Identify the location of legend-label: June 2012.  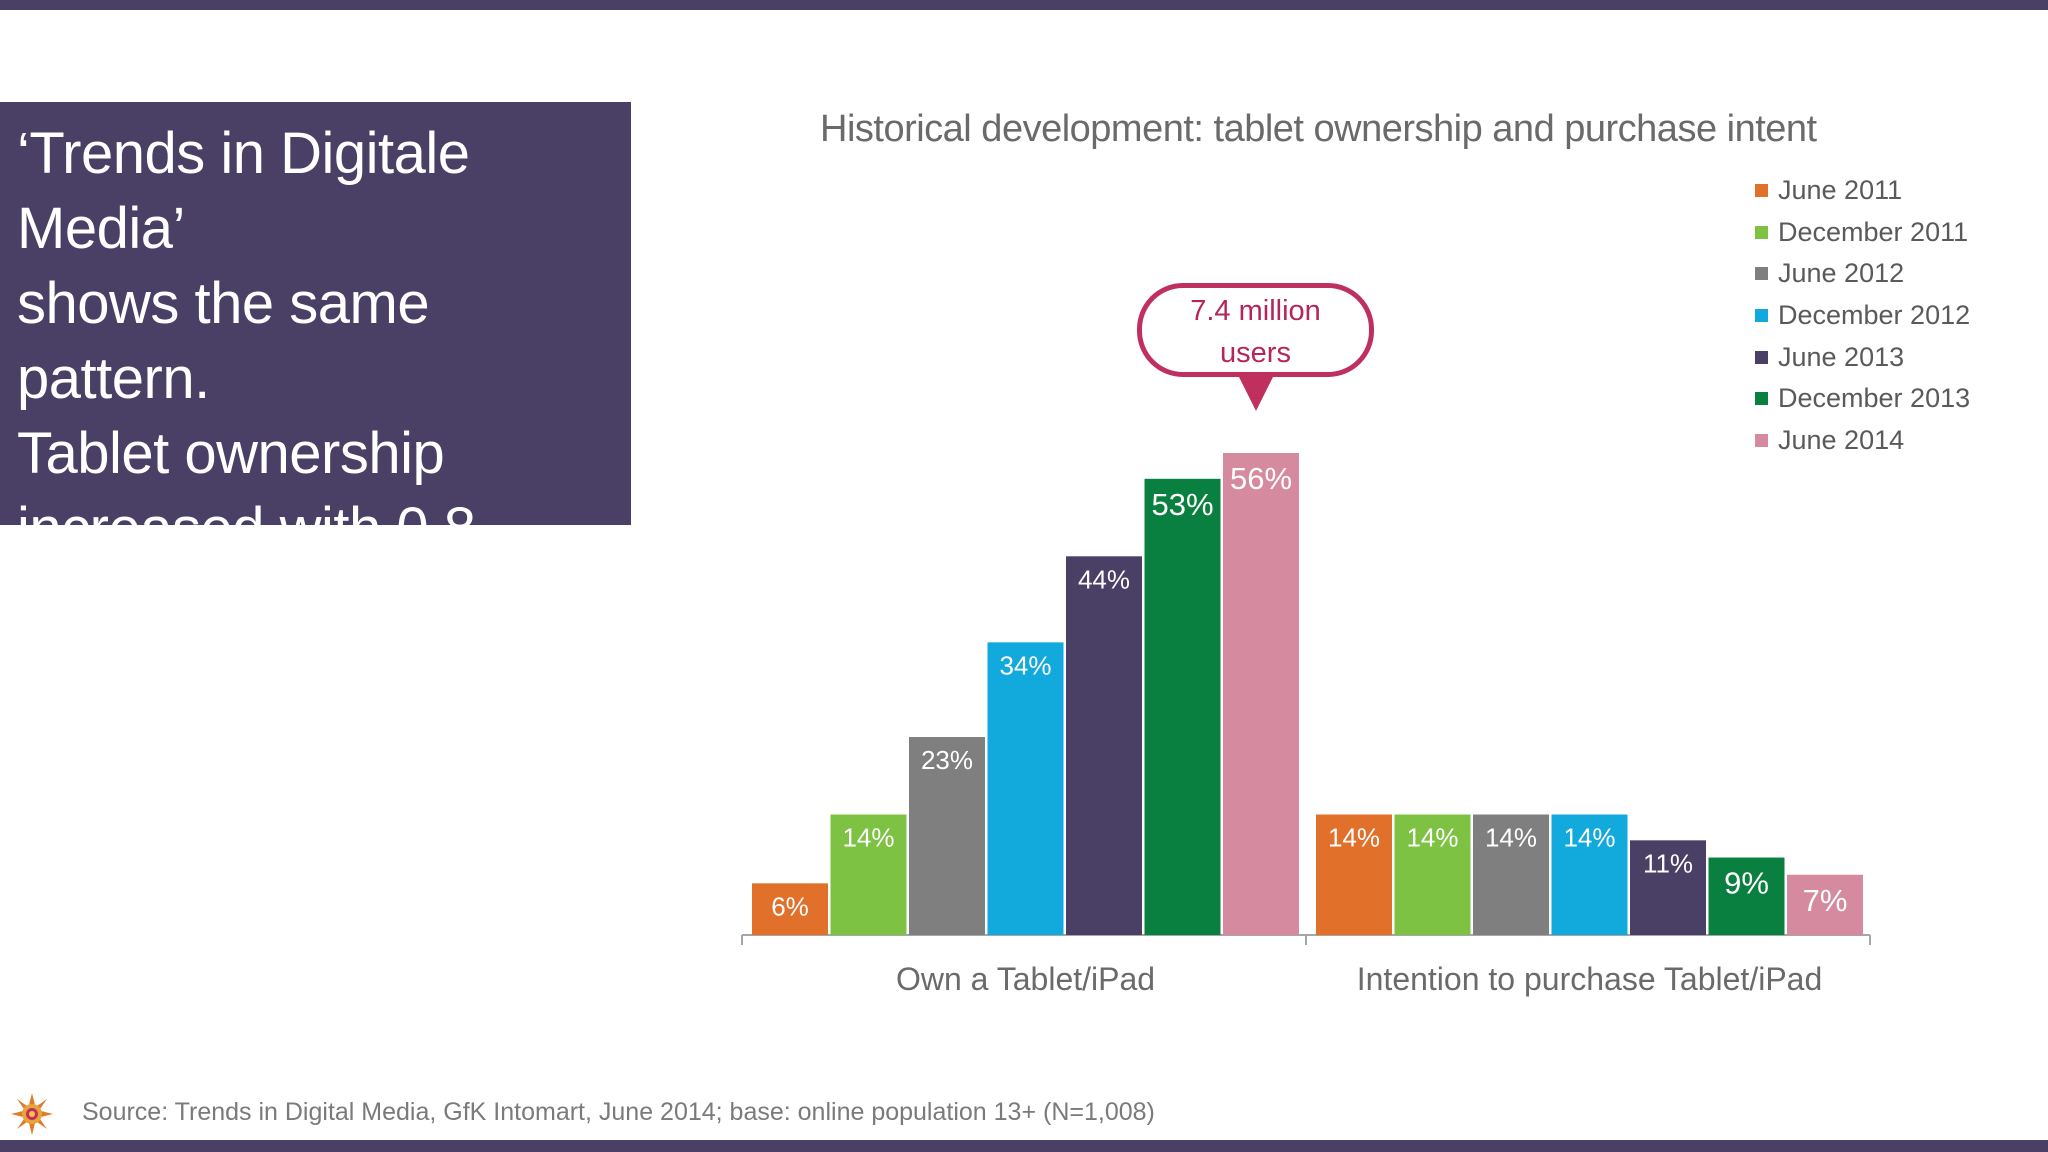
(1841, 273).